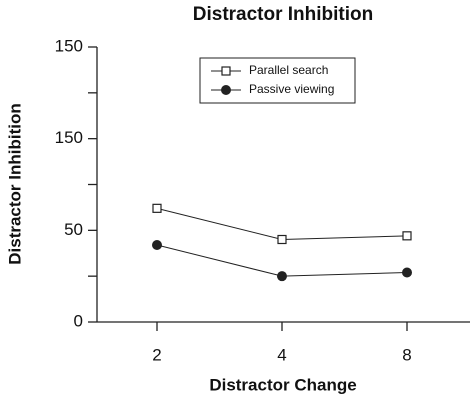  Describe the element at coordinates (291, 89) in the screenshot. I see `legend-label: Passive viewing` at that location.